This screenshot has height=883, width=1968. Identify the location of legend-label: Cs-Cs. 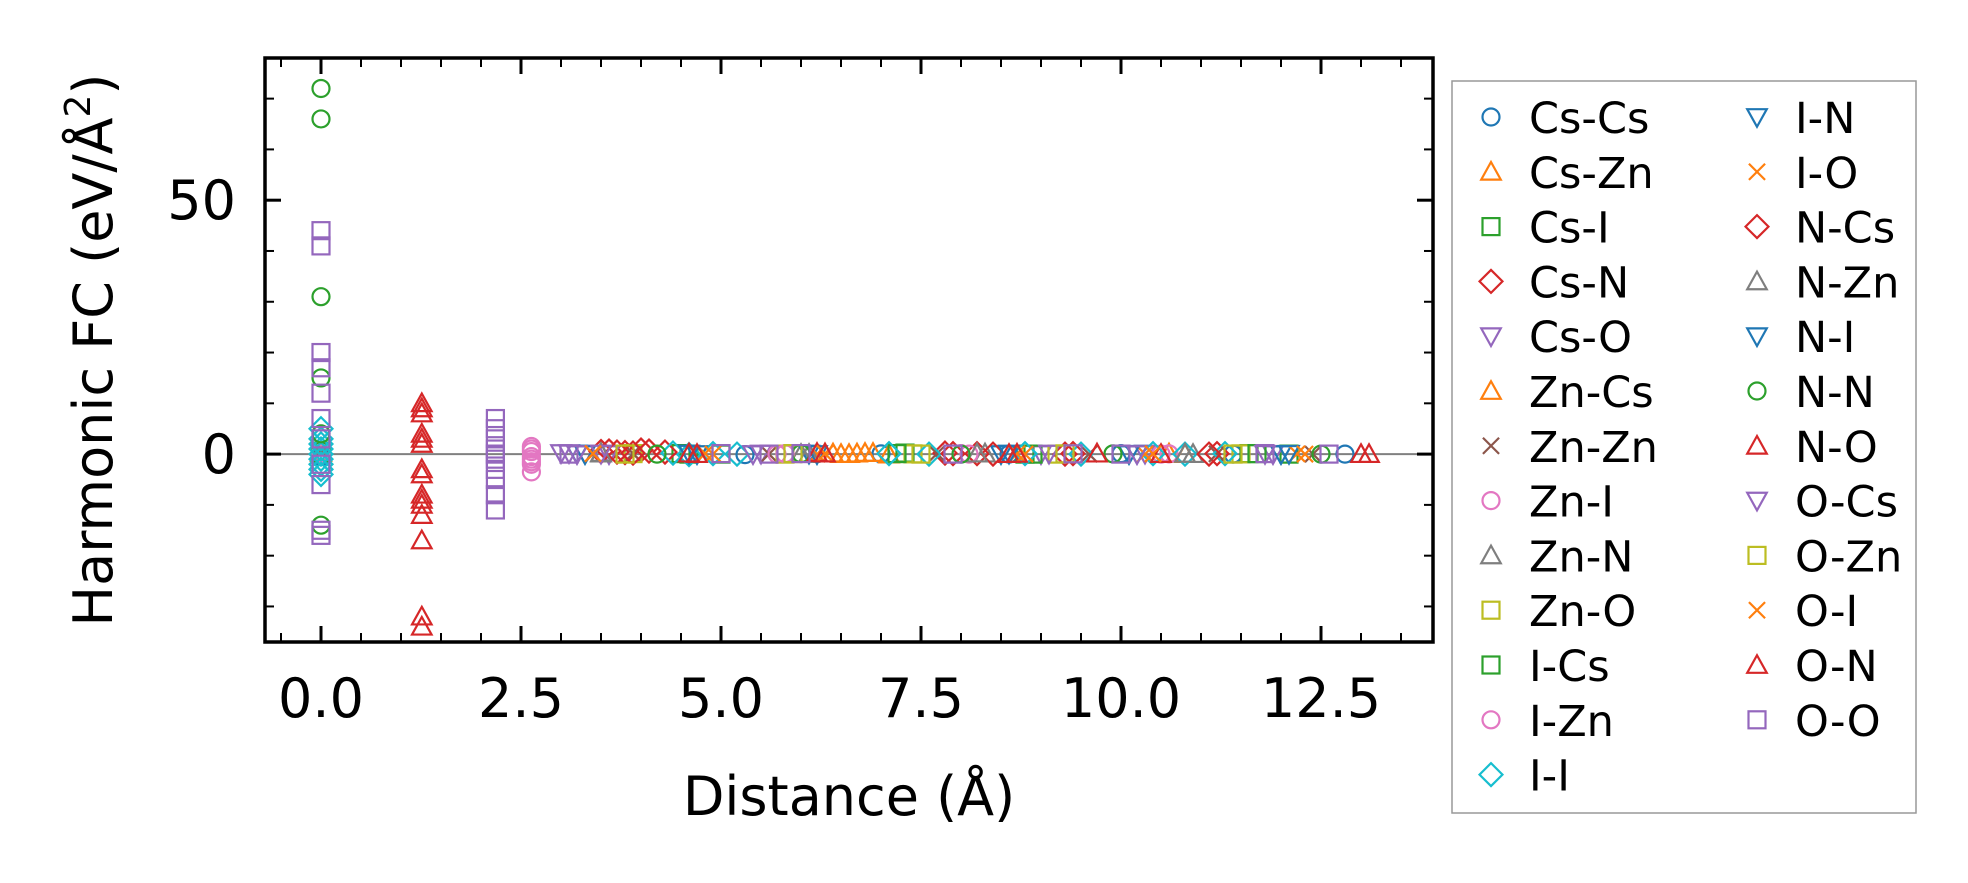
(1589, 119).